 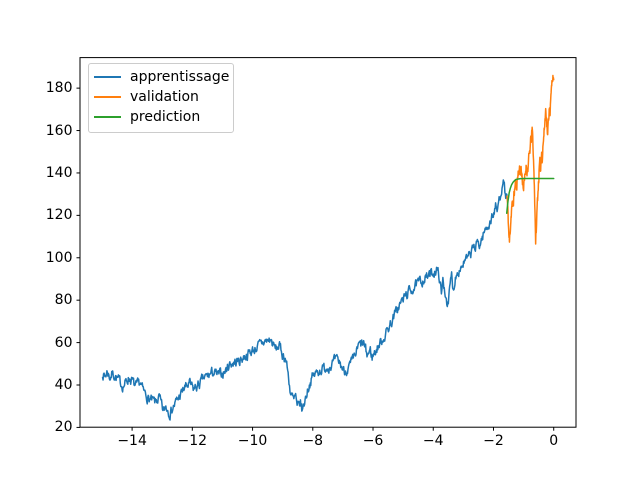 I want to click on legend-item-validation: validation, so click(x=160, y=97).